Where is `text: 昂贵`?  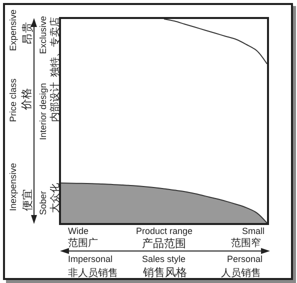
text: 昂贵 is located at coordinates (27, 33).